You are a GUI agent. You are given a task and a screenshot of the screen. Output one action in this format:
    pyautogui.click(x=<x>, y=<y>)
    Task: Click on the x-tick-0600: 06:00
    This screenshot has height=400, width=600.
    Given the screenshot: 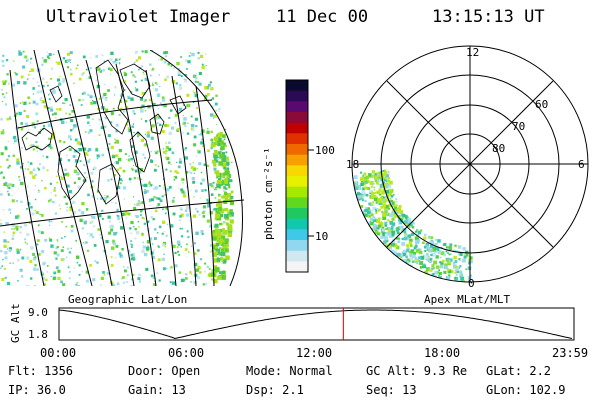 What is the action you would take?
    pyautogui.click(x=186, y=353)
    